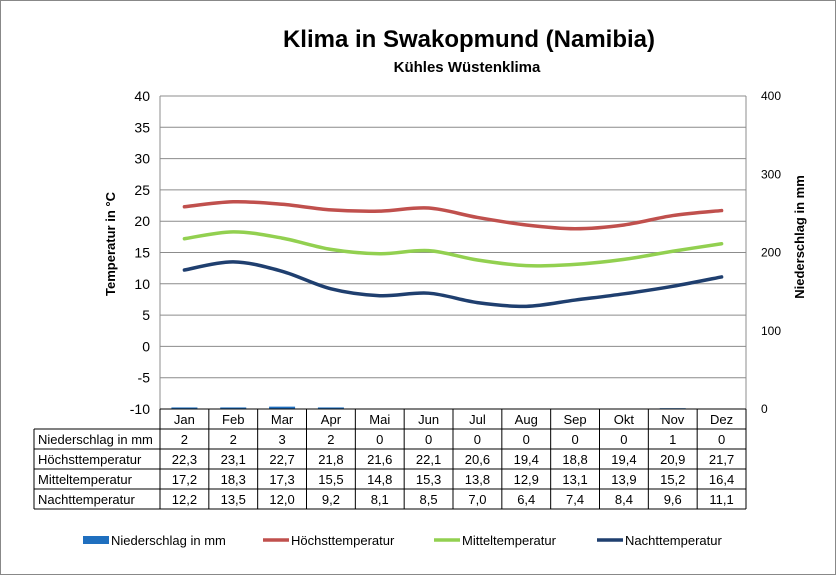 This screenshot has width=836, height=579. What do you see at coordinates (771, 174) in the screenshot?
I see `y2-tick-label: 300` at bounding box center [771, 174].